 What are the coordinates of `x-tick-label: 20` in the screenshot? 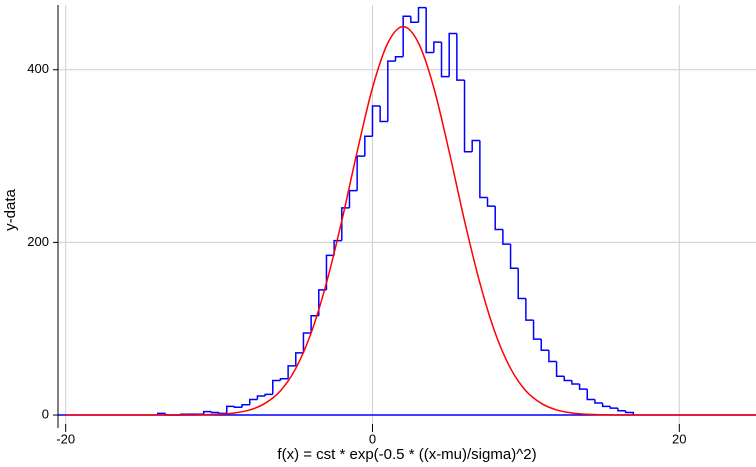 It's located at (679, 438).